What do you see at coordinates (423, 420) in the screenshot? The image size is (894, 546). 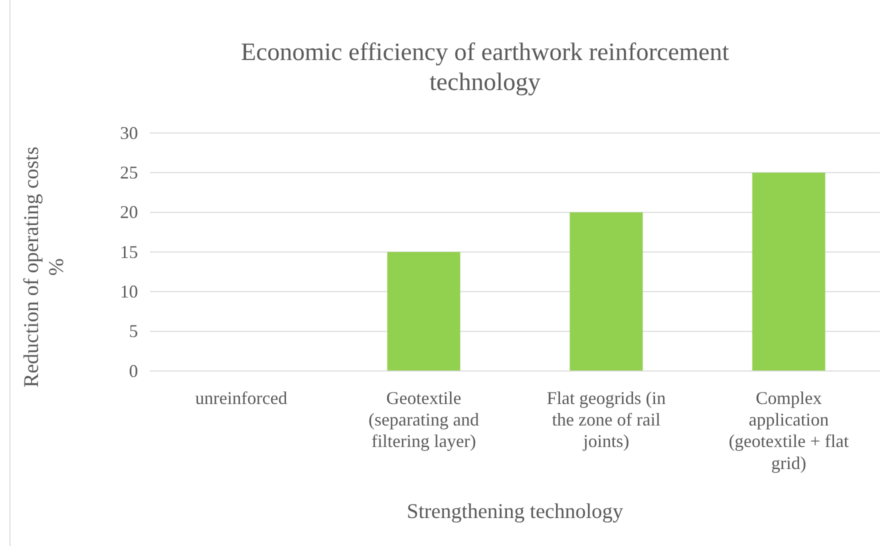 I see `x-tick-label: Geotextile (separating and filtering layer)` at bounding box center [423, 420].